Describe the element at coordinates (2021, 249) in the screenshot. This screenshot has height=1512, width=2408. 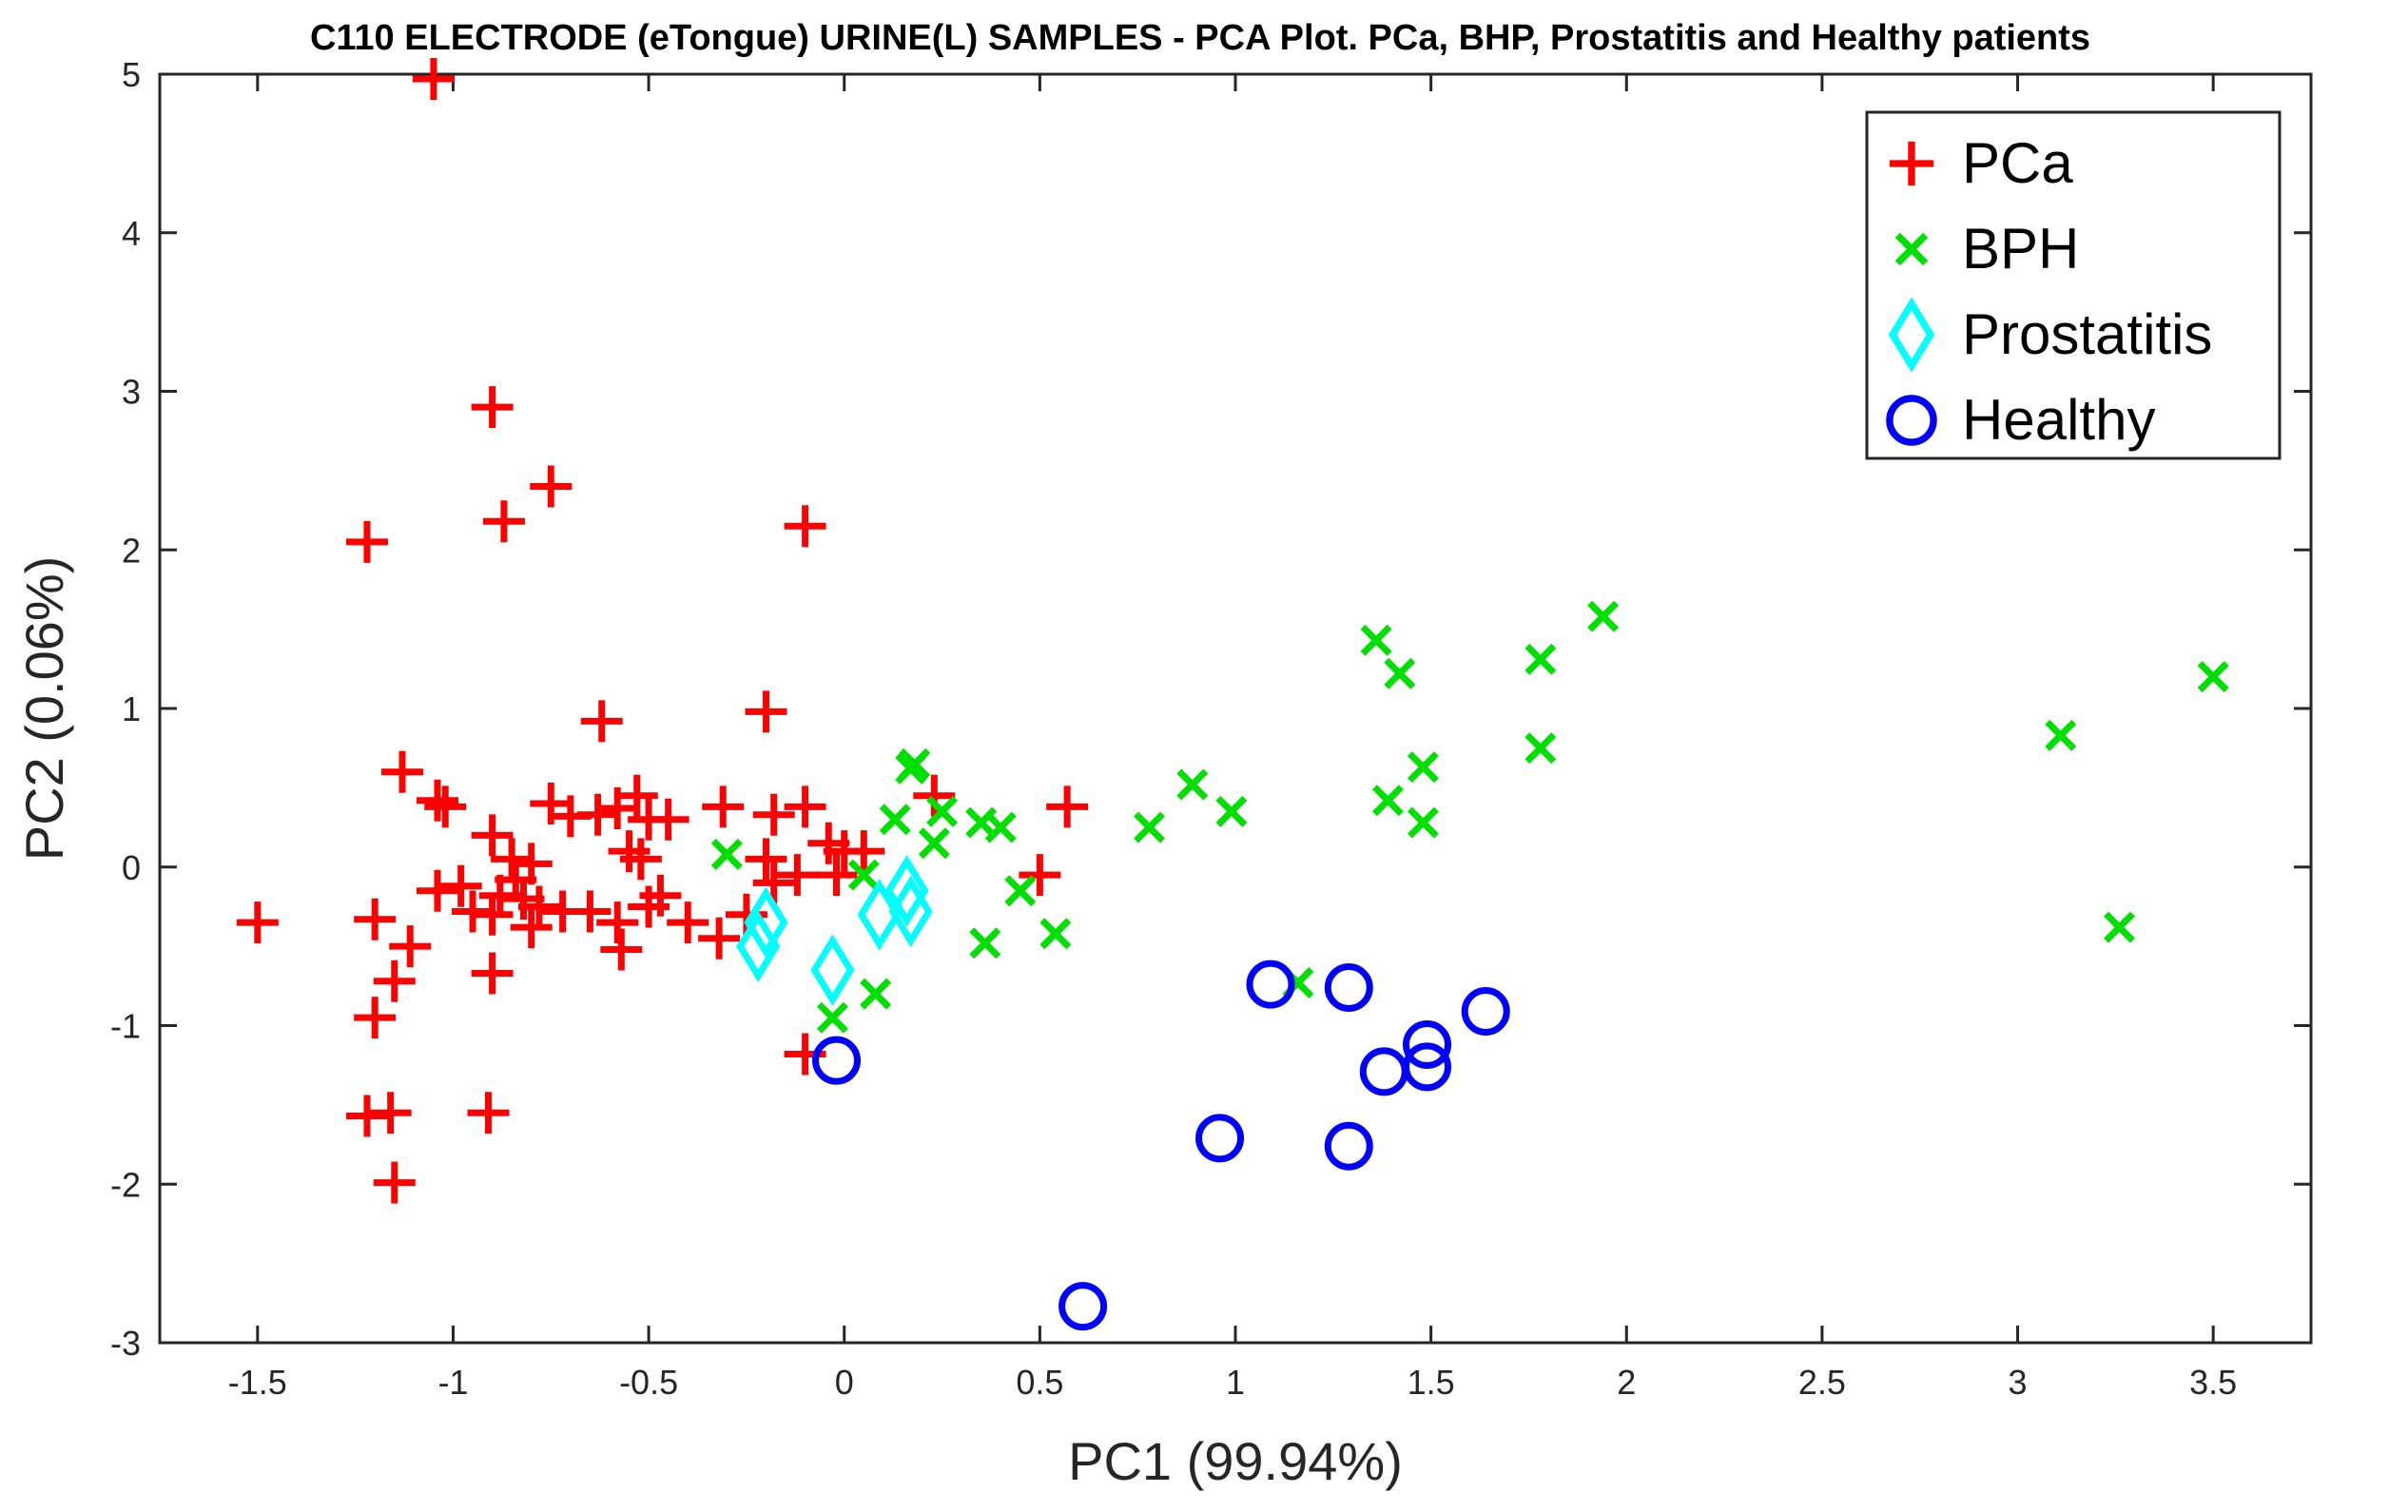
I see `legend-label: BPH` at that location.